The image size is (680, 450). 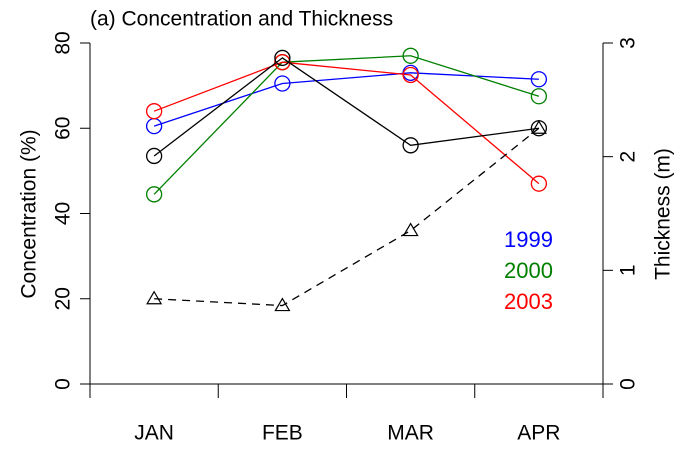 I want to click on chart-title: (a) Concentration and Thickness, so click(x=241, y=19).